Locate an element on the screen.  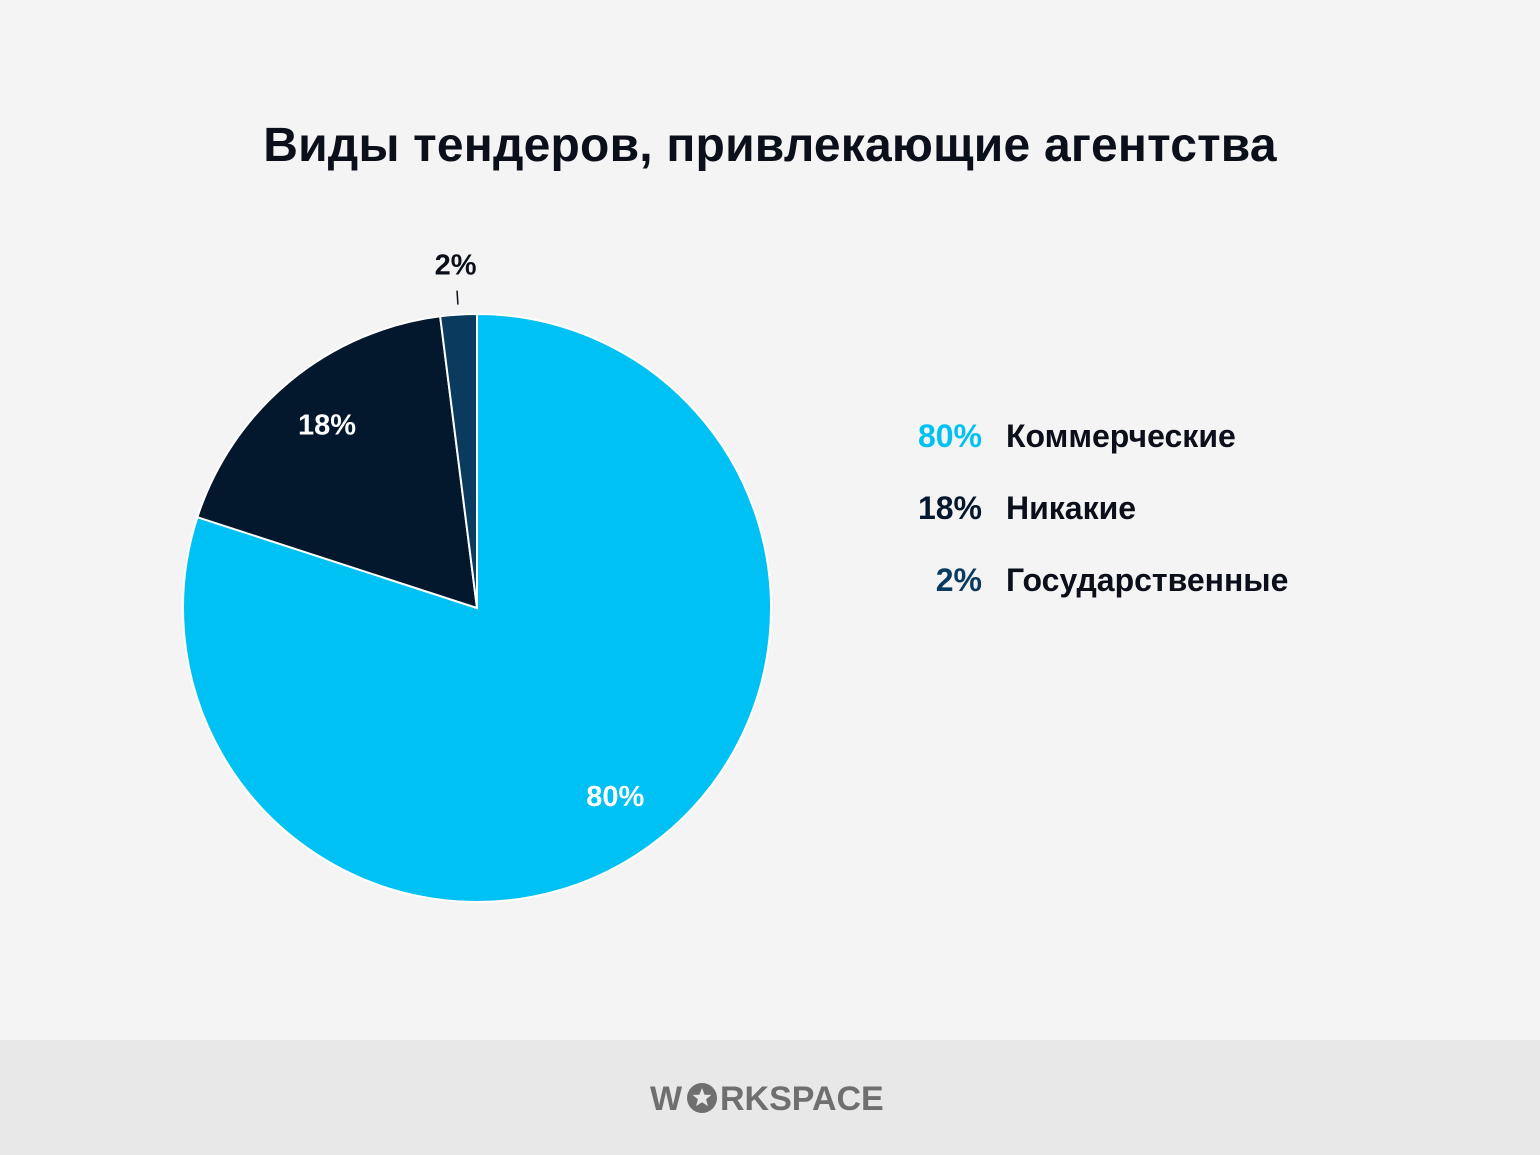
legend-item-government: 2% Государственные is located at coordinates (1160, 580).